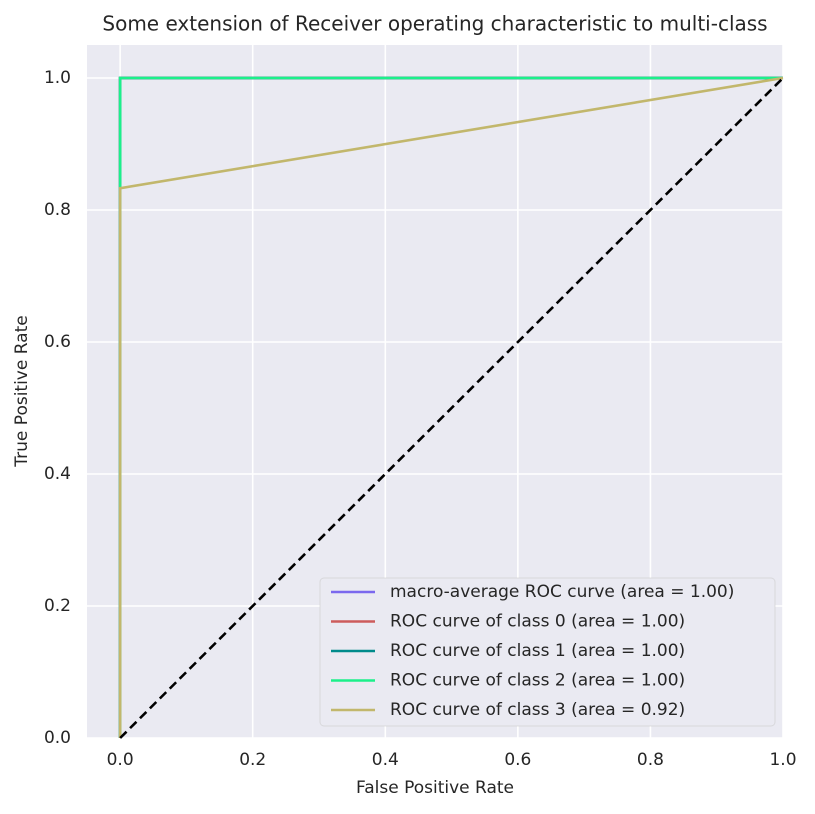 The height and width of the screenshot is (814, 815). Describe the element at coordinates (57, 210) in the screenshot. I see `y-tick-label: 0.8` at that location.